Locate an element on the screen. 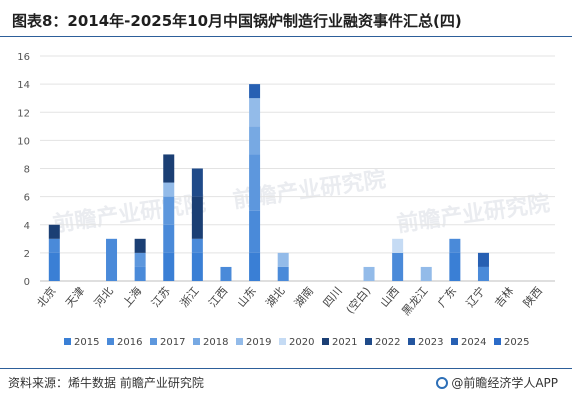 The height and width of the screenshot is (401, 572). y-tick-label: 8 is located at coordinates (27, 170).